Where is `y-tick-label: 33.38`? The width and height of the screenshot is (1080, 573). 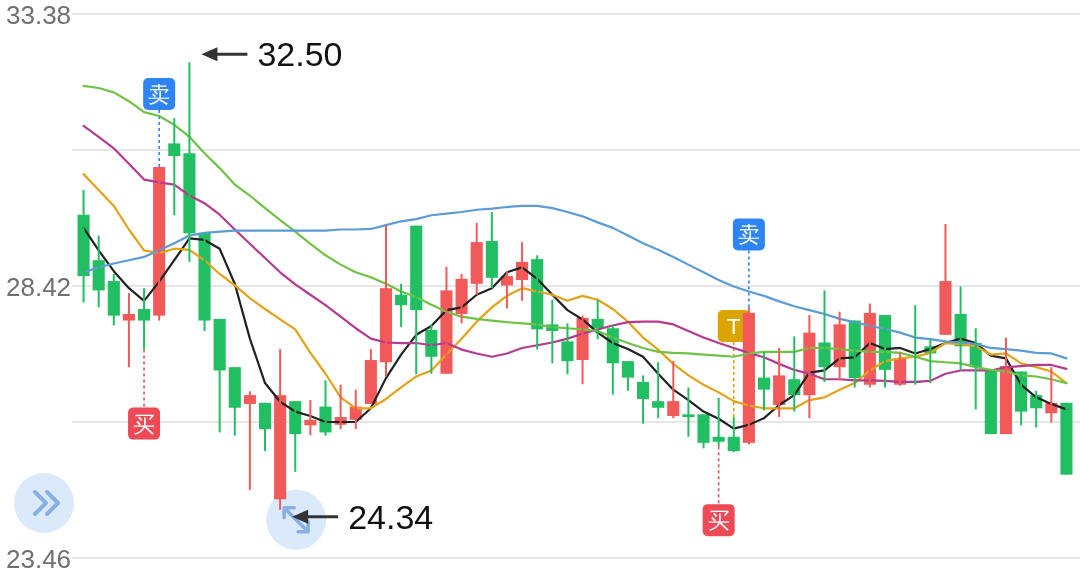 y-tick-label: 33.38 is located at coordinates (39, 15).